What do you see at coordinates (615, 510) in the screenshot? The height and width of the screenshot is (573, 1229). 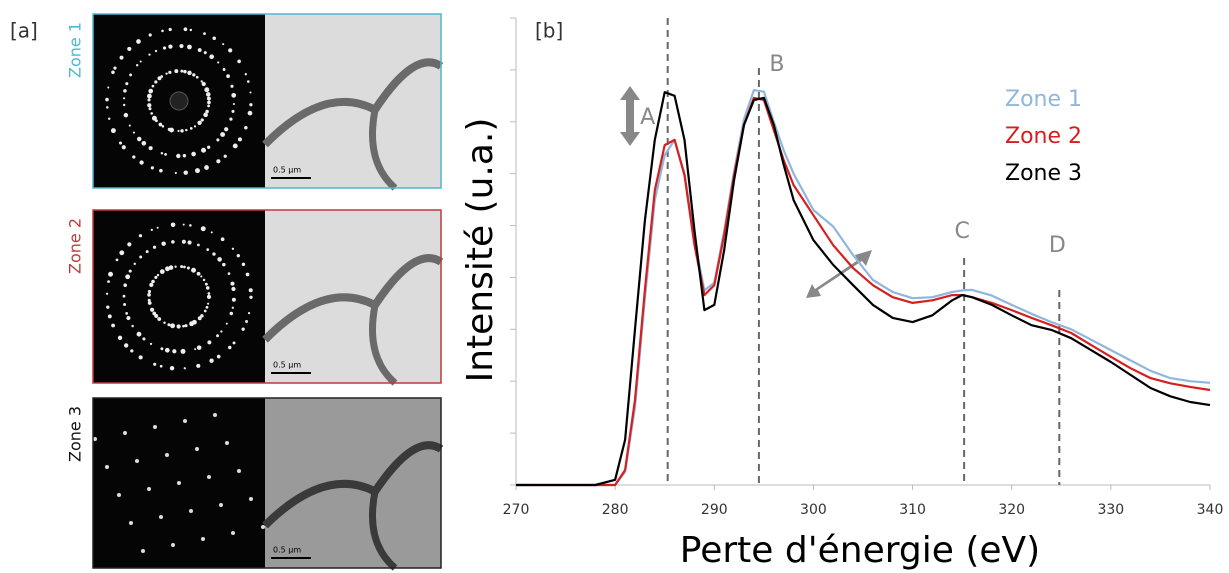 I see `x-tick-label: 280` at bounding box center [615, 510].